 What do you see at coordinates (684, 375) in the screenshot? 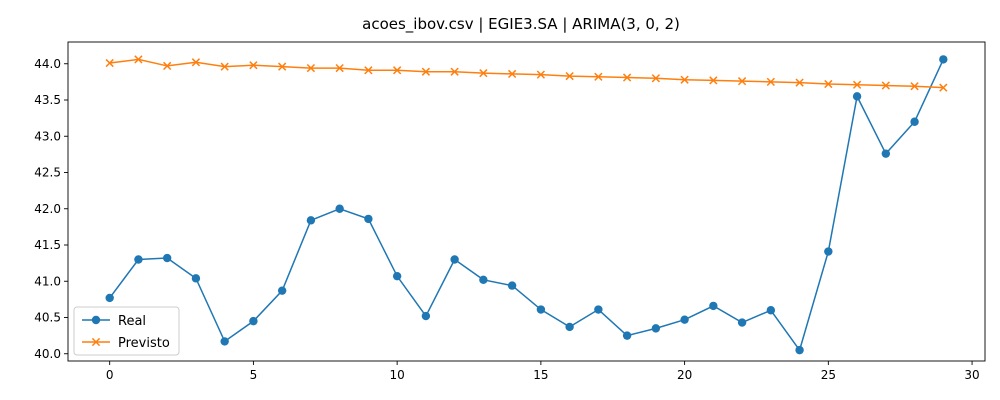
I see `x-tick-label: 20` at bounding box center [684, 375].